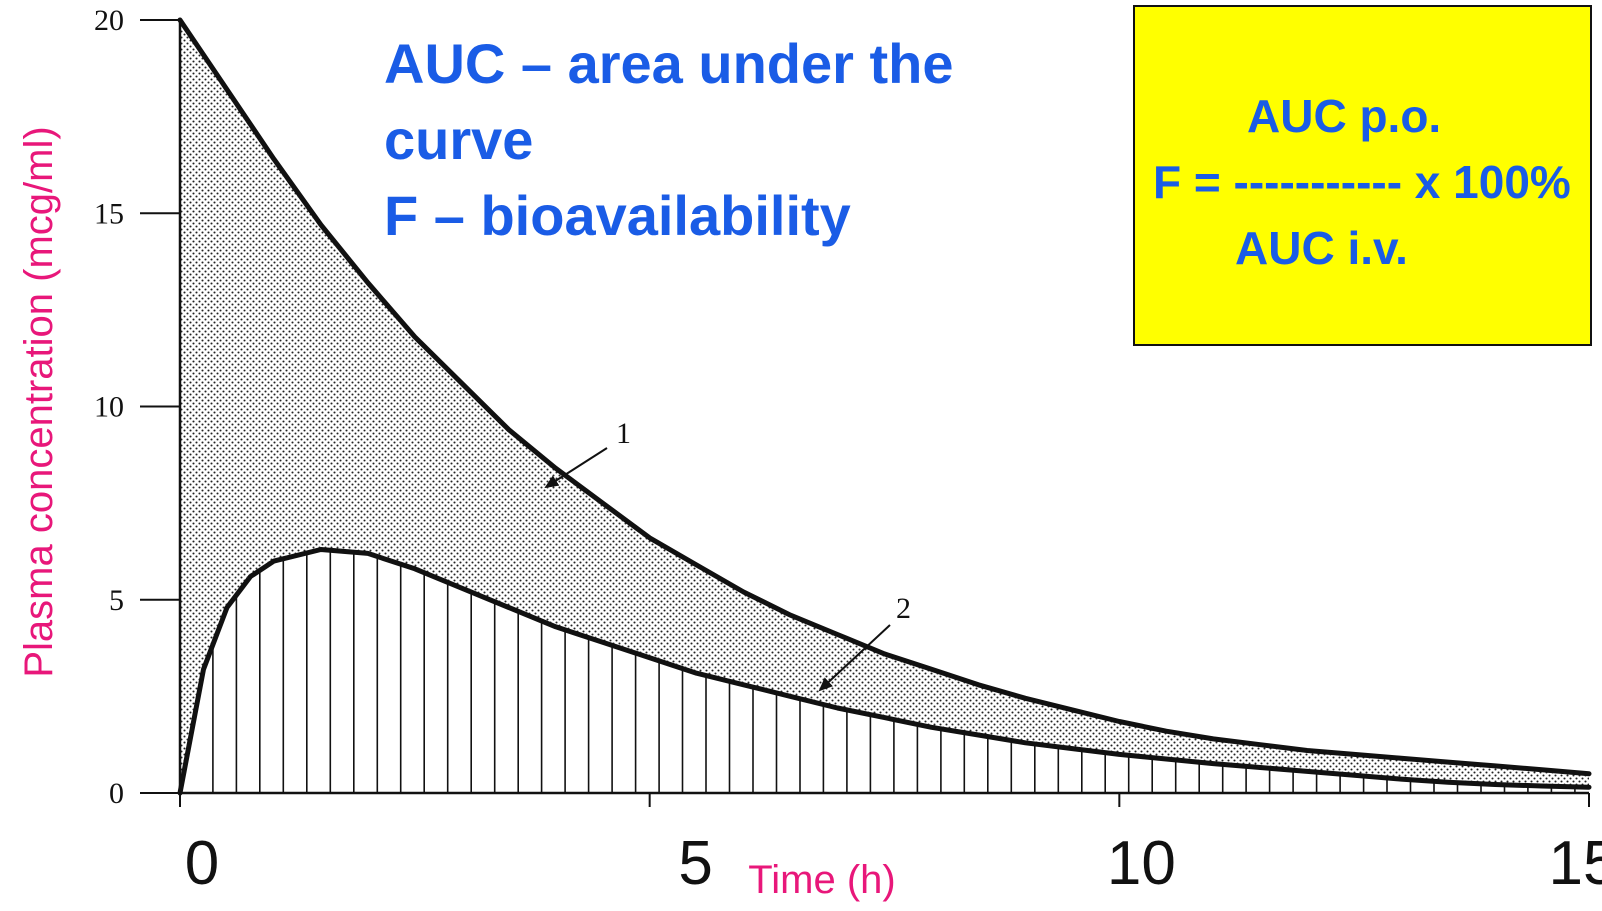 This screenshot has width=1602, height=911. I want to click on x-tick-label: 0, so click(202, 863).